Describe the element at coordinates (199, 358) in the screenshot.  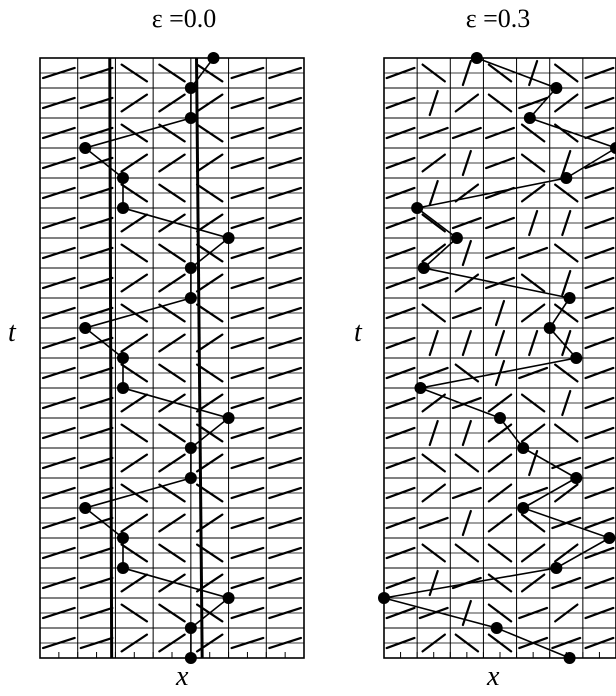
I see `left-front-line` at that location.